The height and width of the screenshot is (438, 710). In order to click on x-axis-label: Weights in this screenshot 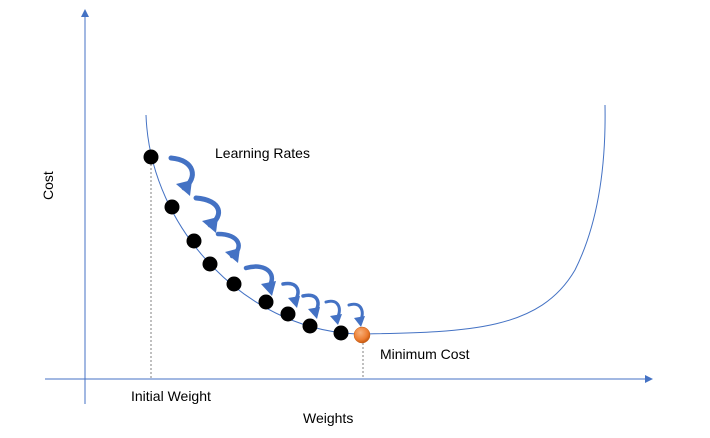, I will do `click(328, 418)`.